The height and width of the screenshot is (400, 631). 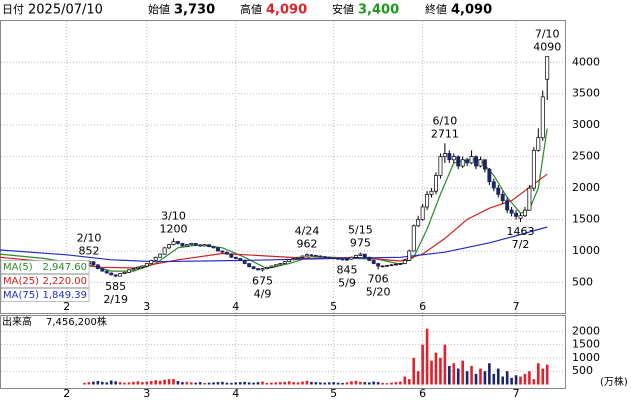 I want to click on annotation-value: 585, so click(x=115, y=286).